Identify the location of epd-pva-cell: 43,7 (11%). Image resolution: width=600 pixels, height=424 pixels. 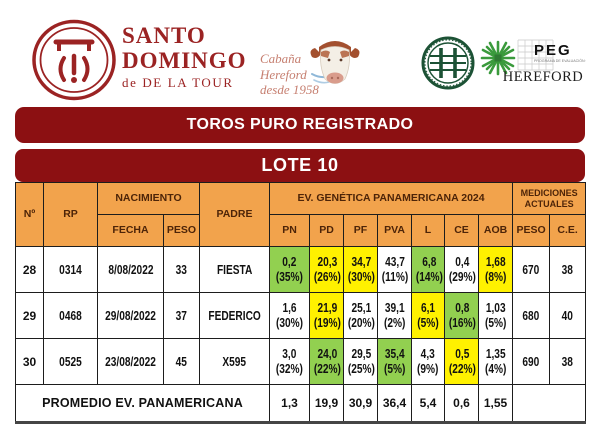
(394, 269).